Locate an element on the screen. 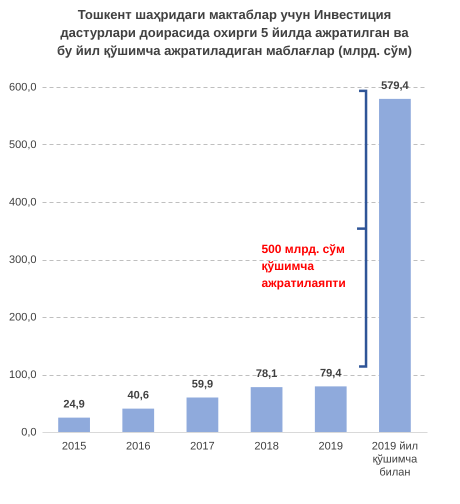  x-tick-label: 2017 is located at coordinates (202, 446).